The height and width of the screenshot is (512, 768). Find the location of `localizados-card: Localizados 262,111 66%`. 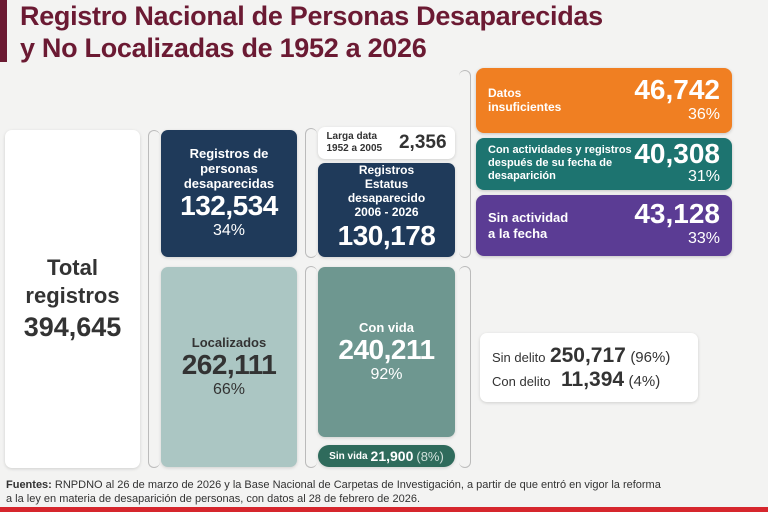

localizados-card: Localizados 262,111 66% is located at coordinates (229, 367).